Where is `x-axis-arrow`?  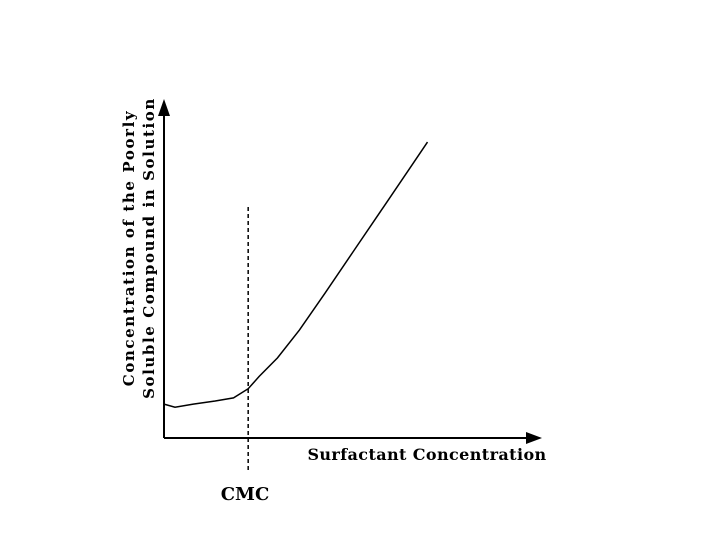
x-axis-arrow is located at coordinates (534, 438).